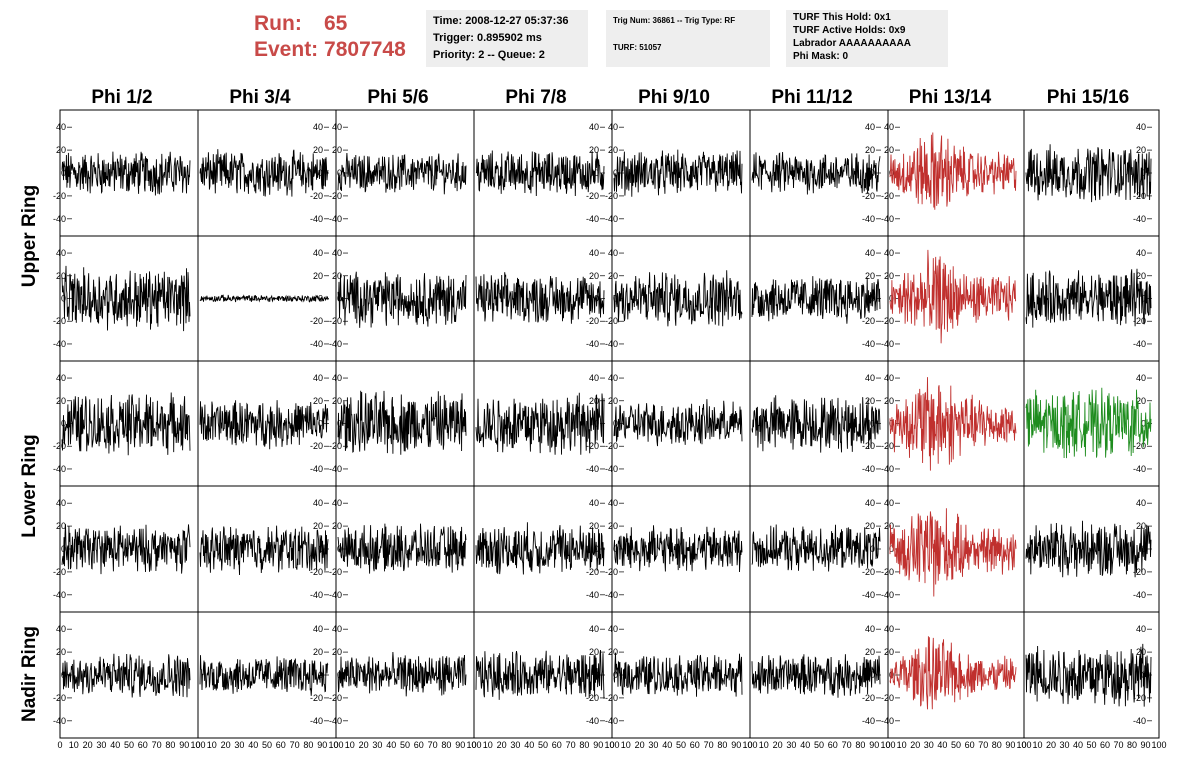  I want to click on y-tick-label: 0, so click(891, 549).